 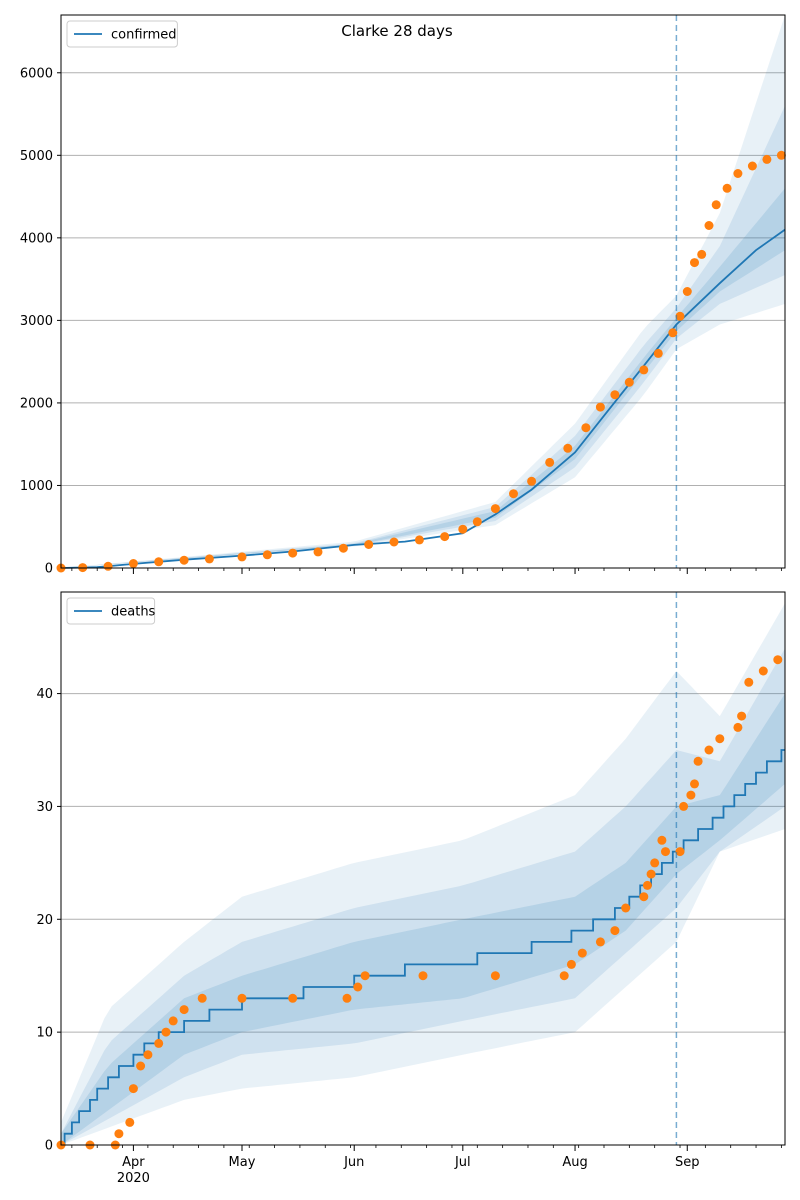 I want to click on legend: deaths, so click(x=111, y=611).